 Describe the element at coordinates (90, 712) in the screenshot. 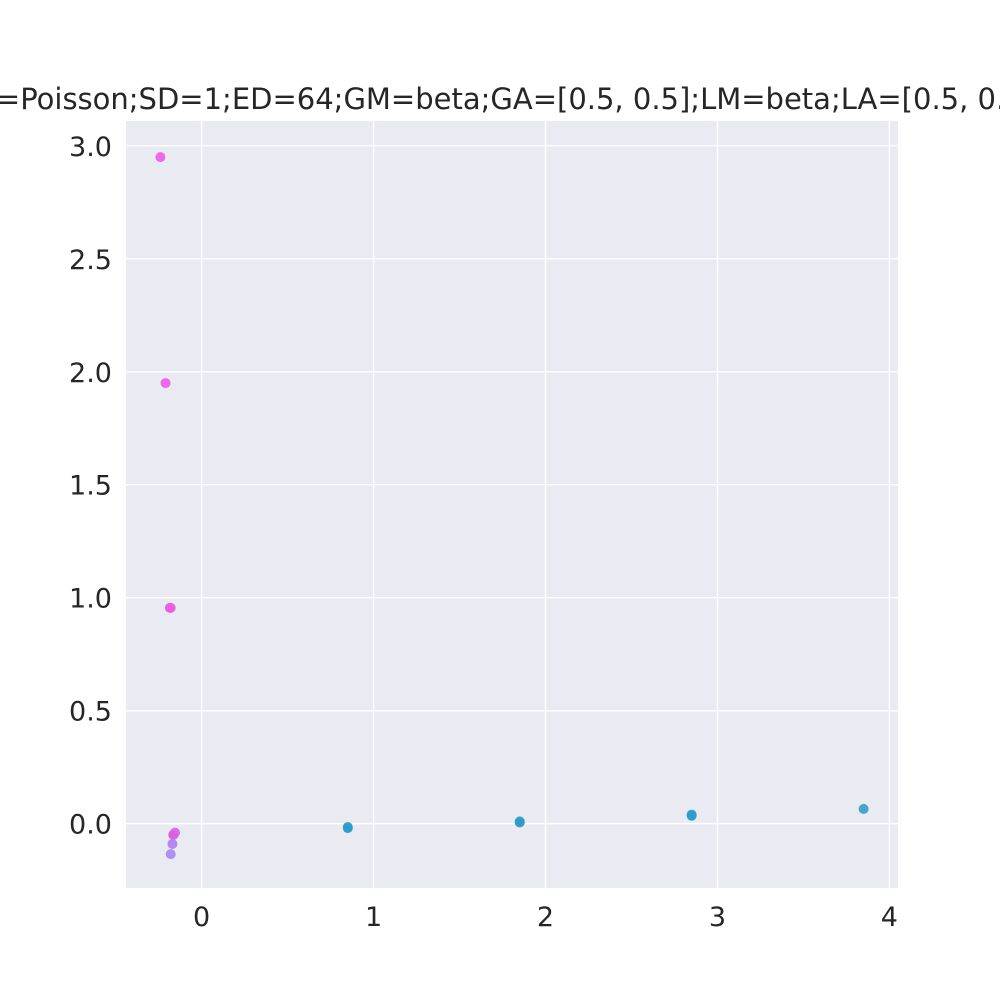

I see `y-tick-label: 0.5` at that location.